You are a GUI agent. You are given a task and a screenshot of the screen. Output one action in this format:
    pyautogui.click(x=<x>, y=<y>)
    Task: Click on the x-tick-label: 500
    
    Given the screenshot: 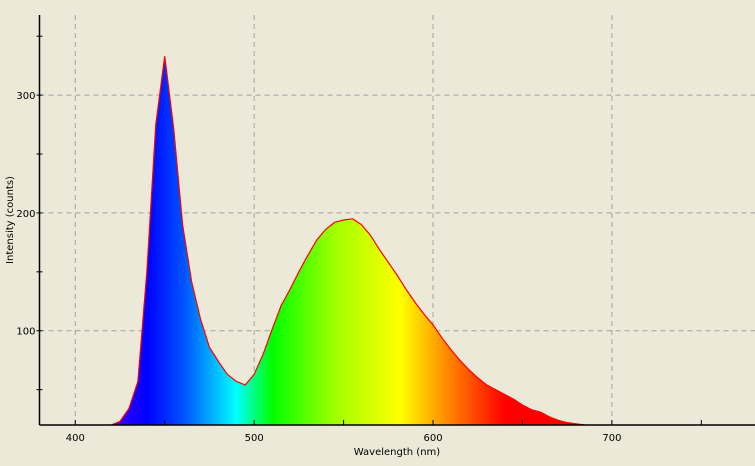 What is the action you would take?
    pyautogui.click(x=254, y=438)
    